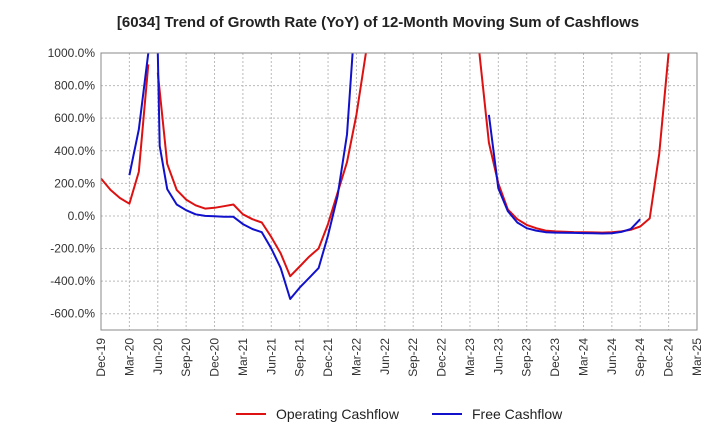 The width and height of the screenshot is (720, 440). What do you see at coordinates (612, 356) in the screenshot?
I see `x-tick-label: Jun-24` at bounding box center [612, 356].